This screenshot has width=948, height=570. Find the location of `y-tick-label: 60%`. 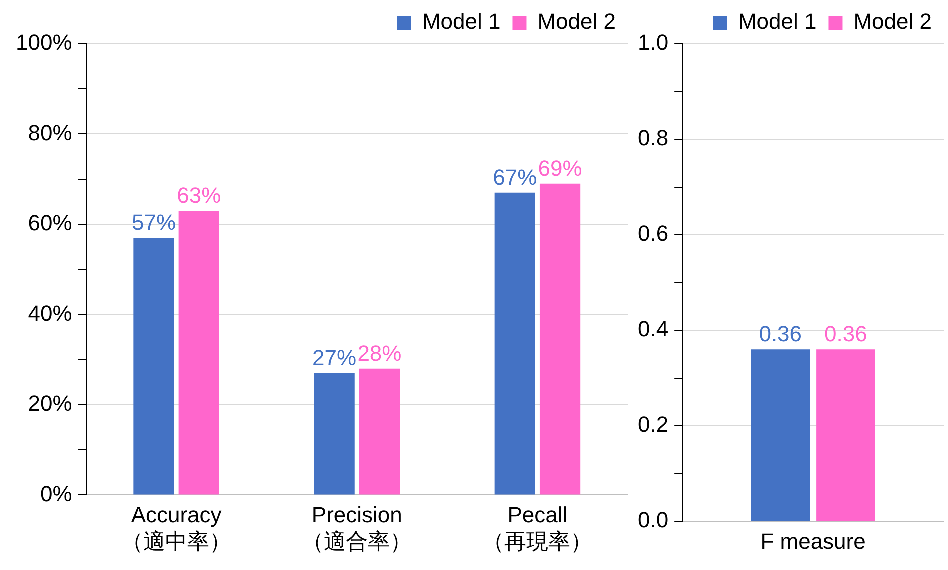

y-tick-label: 60% is located at coordinates (50, 223).